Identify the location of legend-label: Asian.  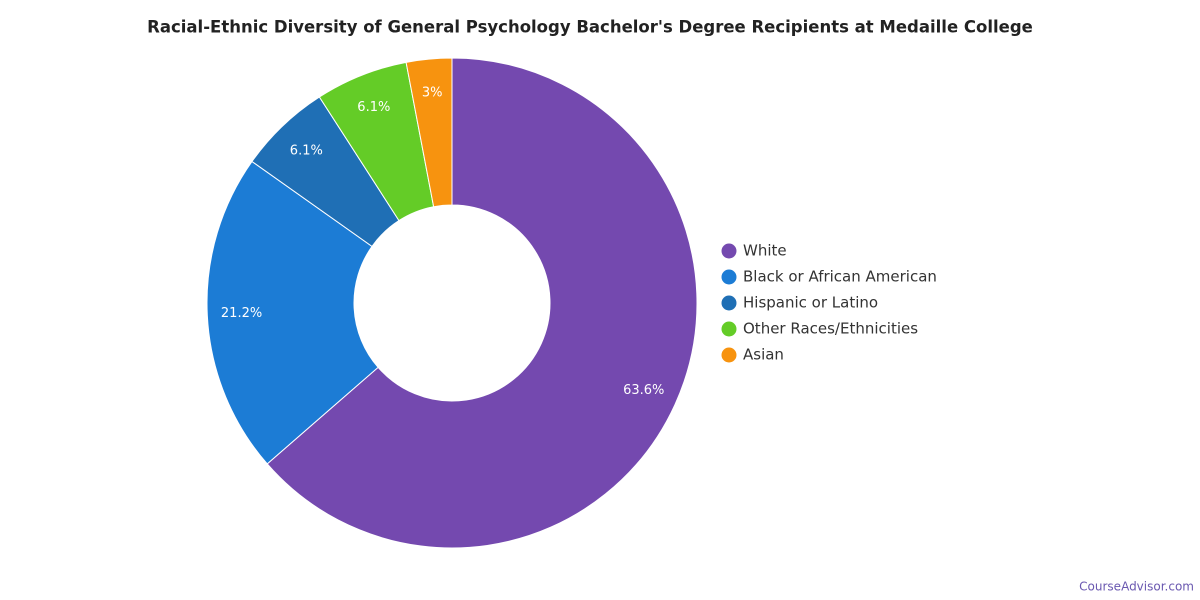
(763, 355).